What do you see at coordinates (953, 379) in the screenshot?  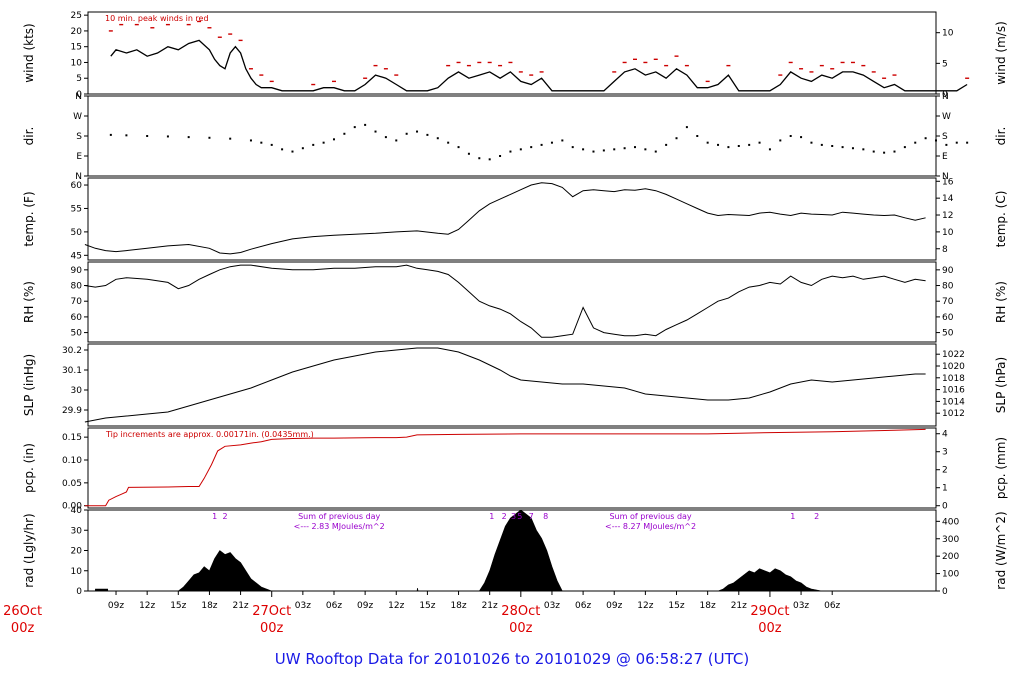 I see `sea-level-pressure-right-tick-label: 1018` at bounding box center [953, 379].